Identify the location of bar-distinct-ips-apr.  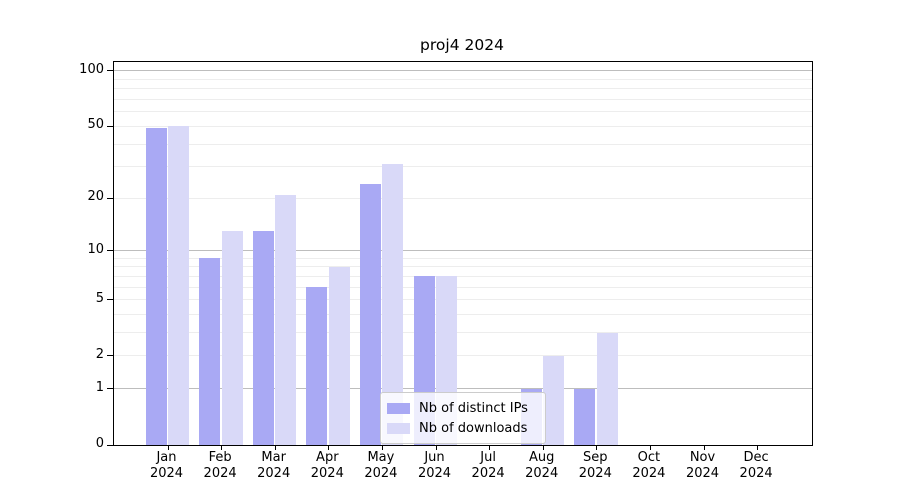
(317, 366).